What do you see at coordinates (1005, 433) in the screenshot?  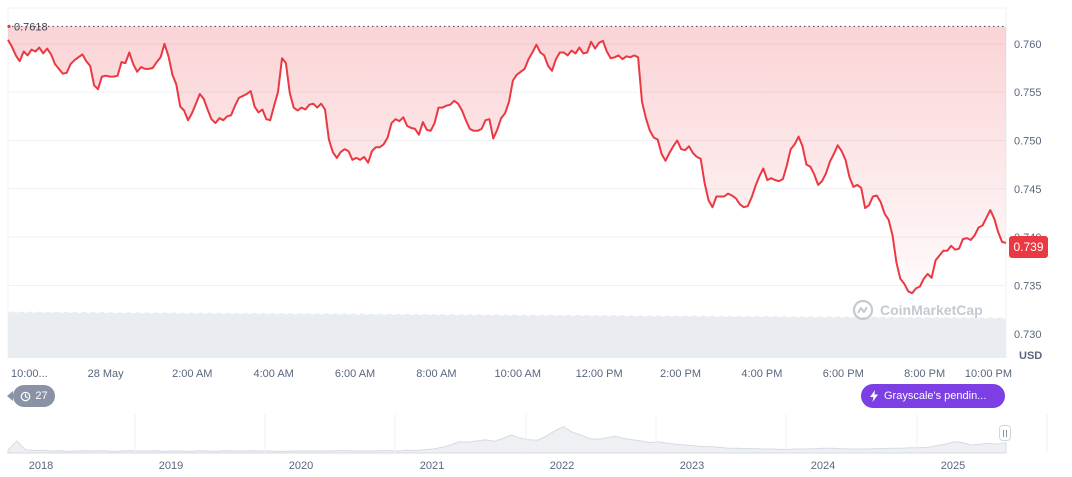 I see `navigator-drag-handle` at bounding box center [1005, 433].